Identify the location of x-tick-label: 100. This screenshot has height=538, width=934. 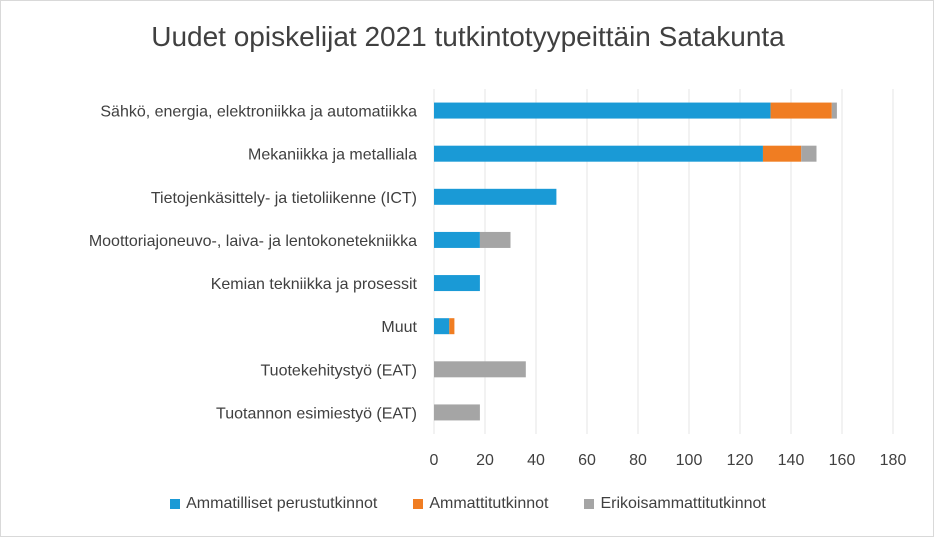
(689, 460).